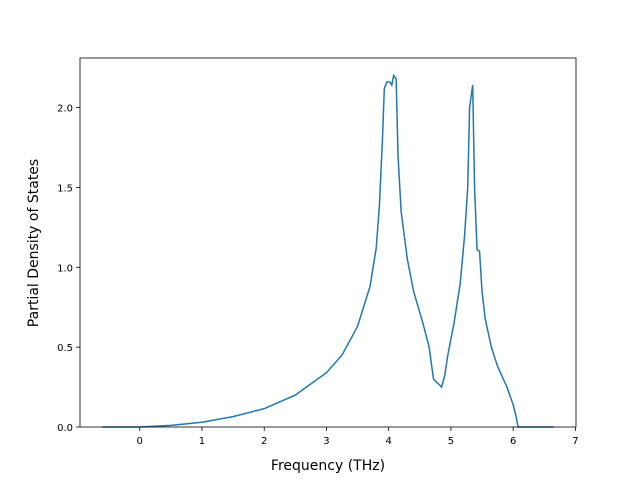 Image resolution: width=640 pixels, height=480 pixels. What do you see at coordinates (202, 441) in the screenshot?
I see `x-tick-label: 1` at bounding box center [202, 441].